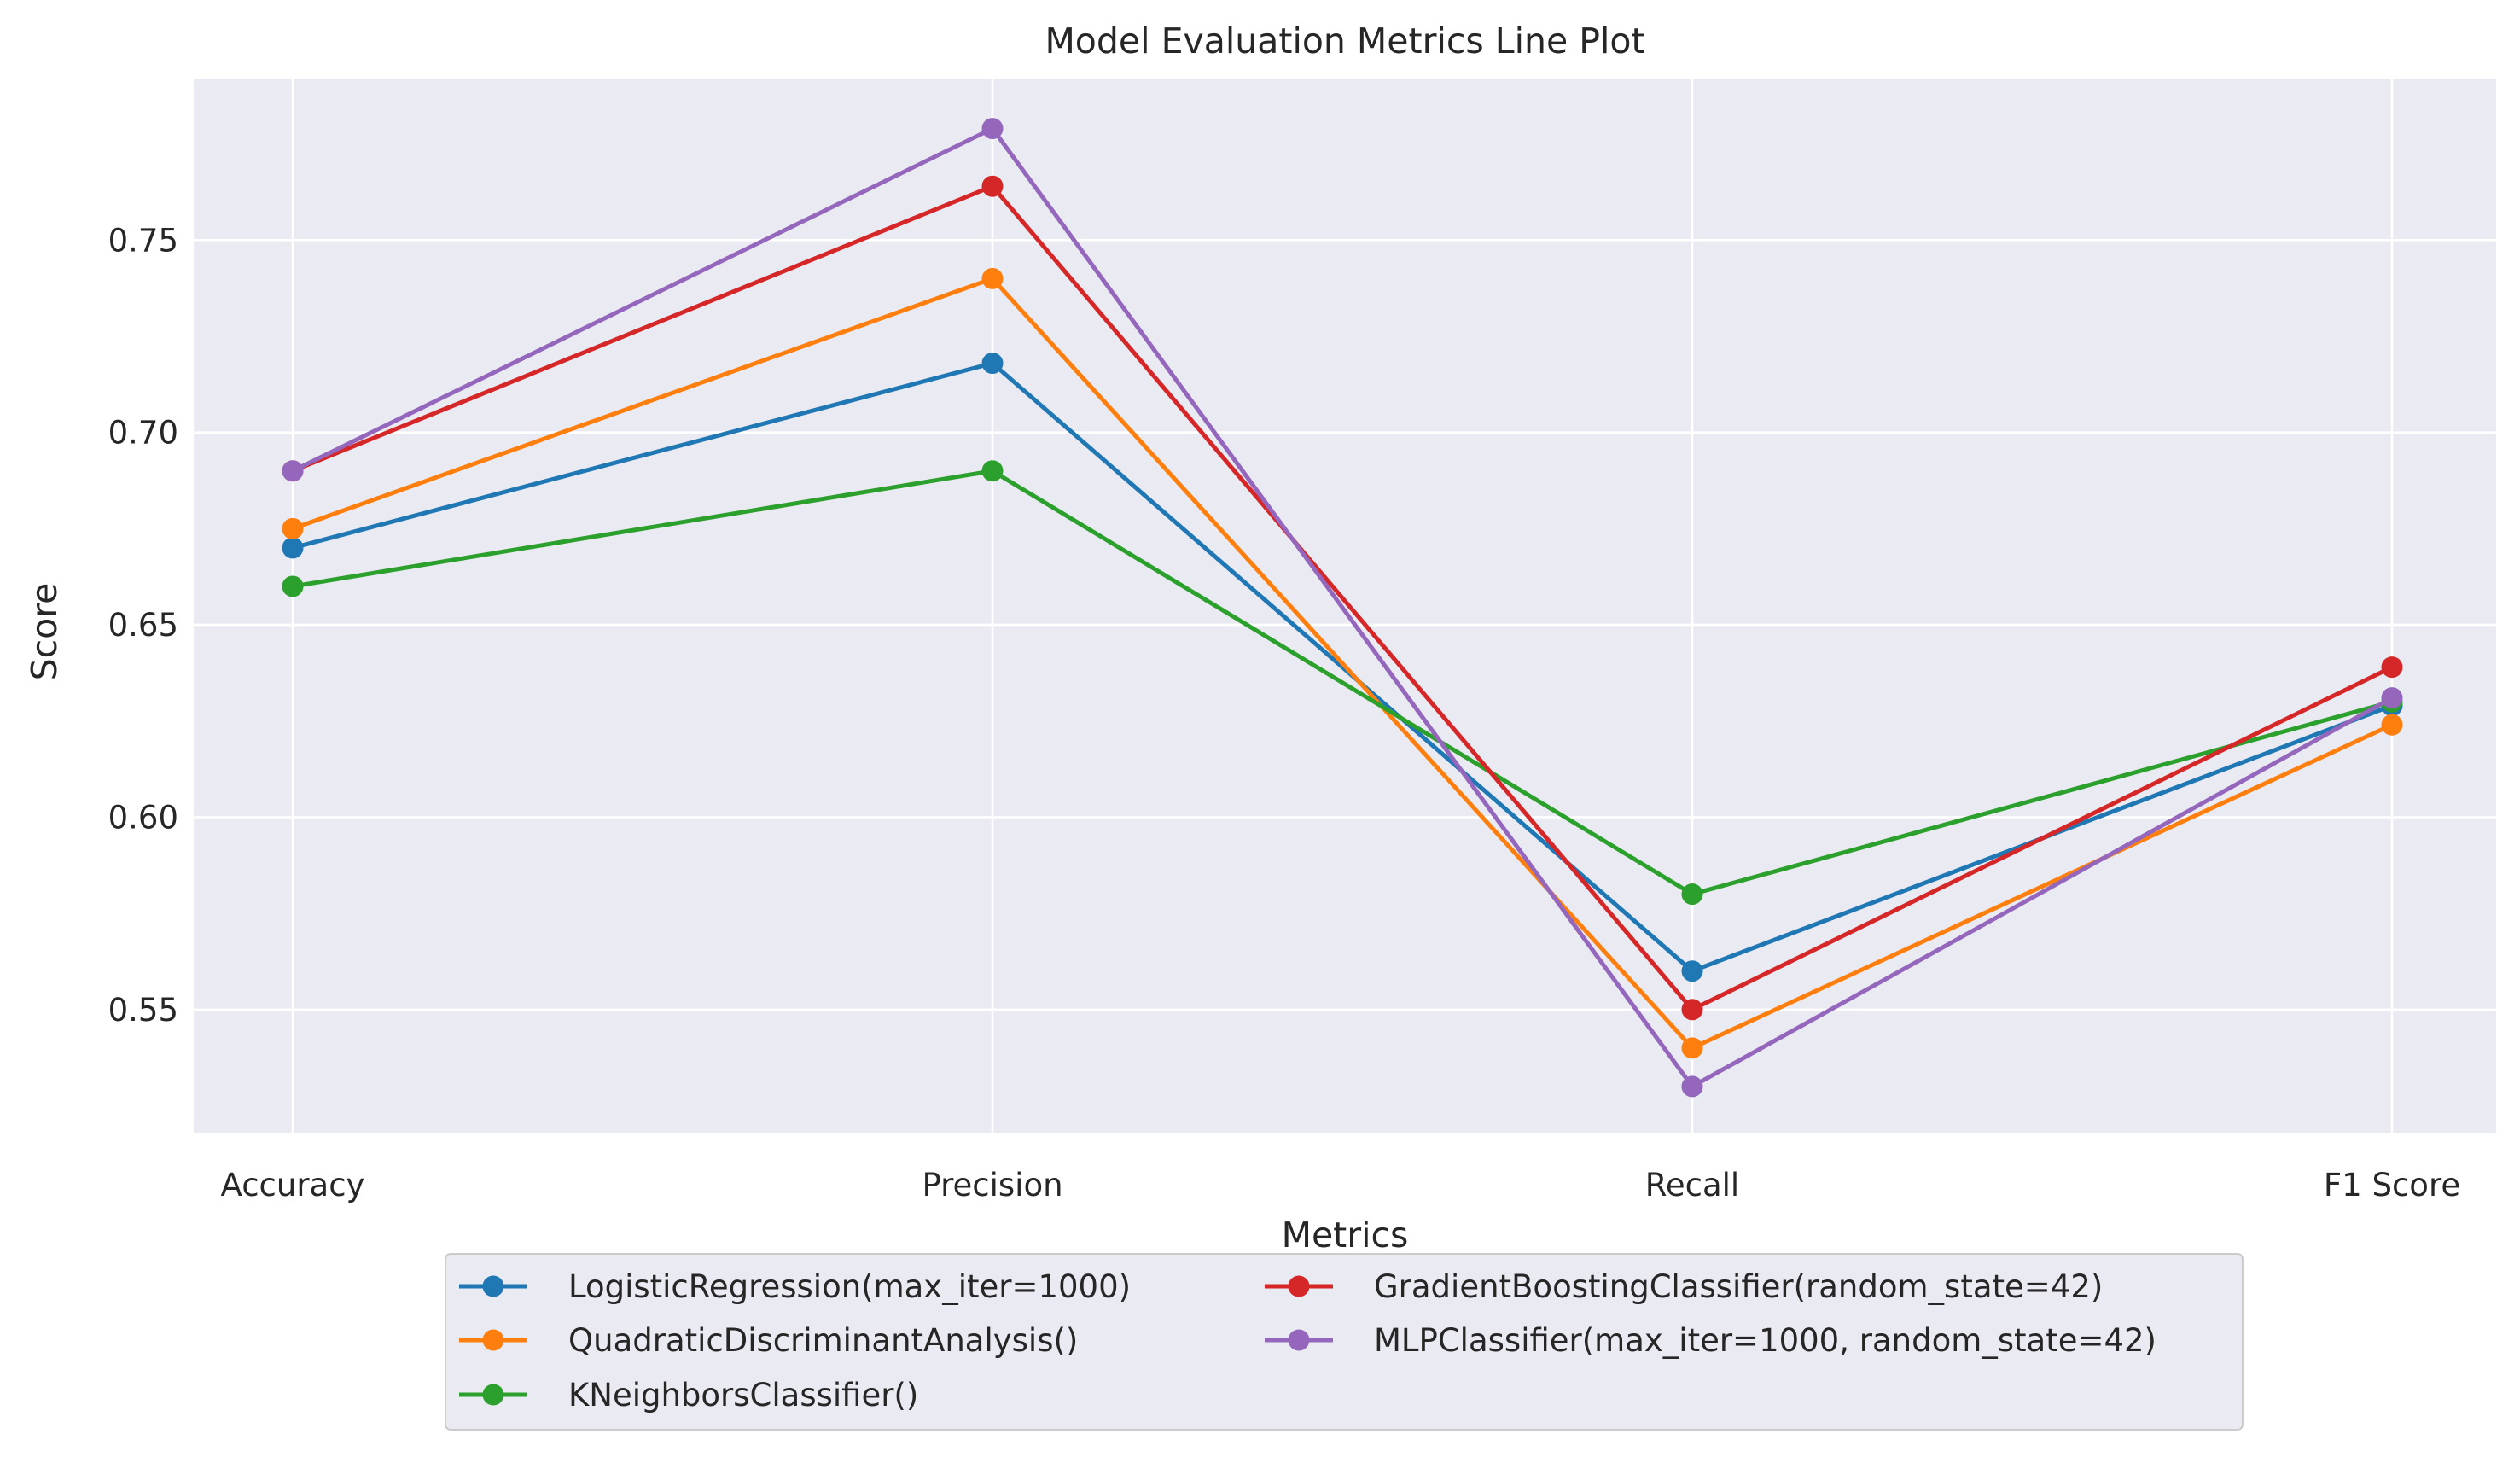 The image size is (2520, 1457). What do you see at coordinates (1692, 1185) in the screenshot?
I see `x-tick-label: Recall` at bounding box center [1692, 1185].